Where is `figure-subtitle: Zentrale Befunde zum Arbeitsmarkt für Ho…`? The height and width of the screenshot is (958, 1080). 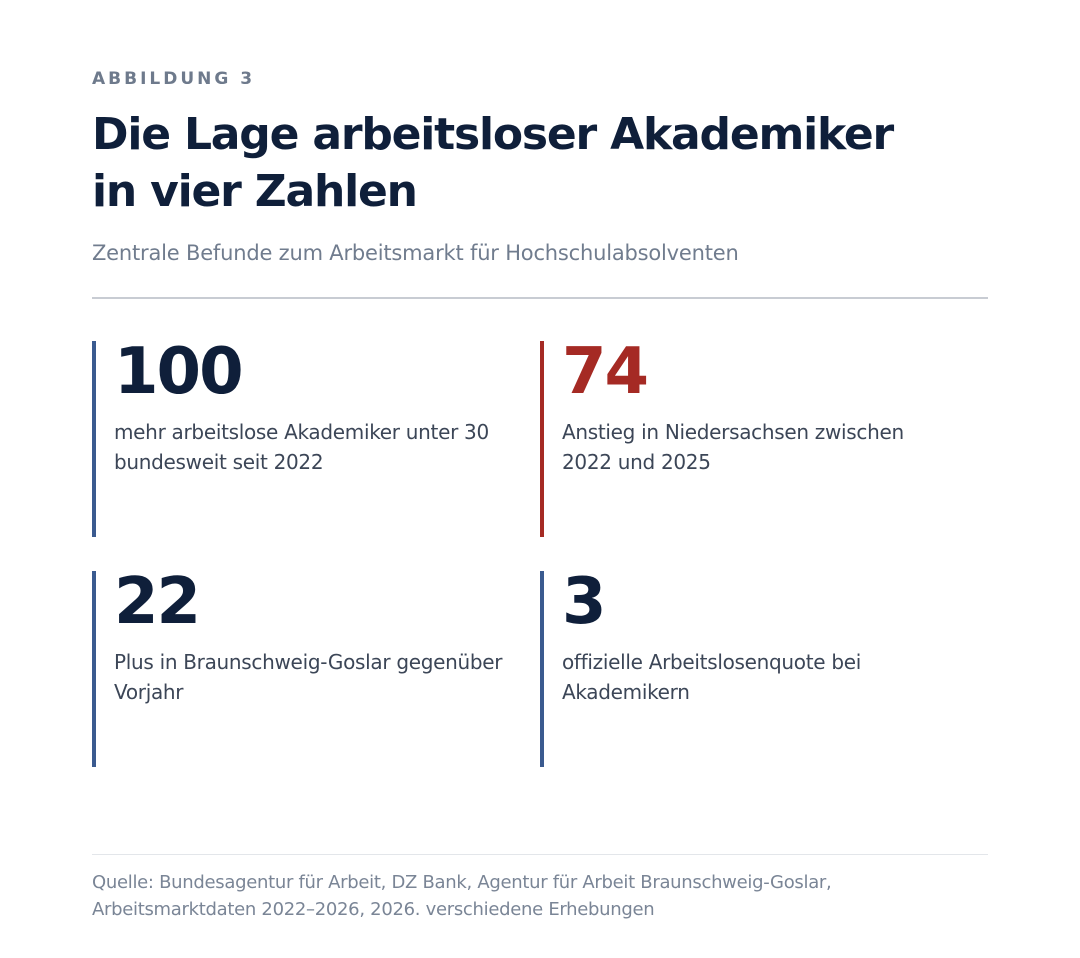 figure-subtitle: Zentrale Befunde zum Arbeitsmarkt für Ho… is located at coordinates (415, 253).